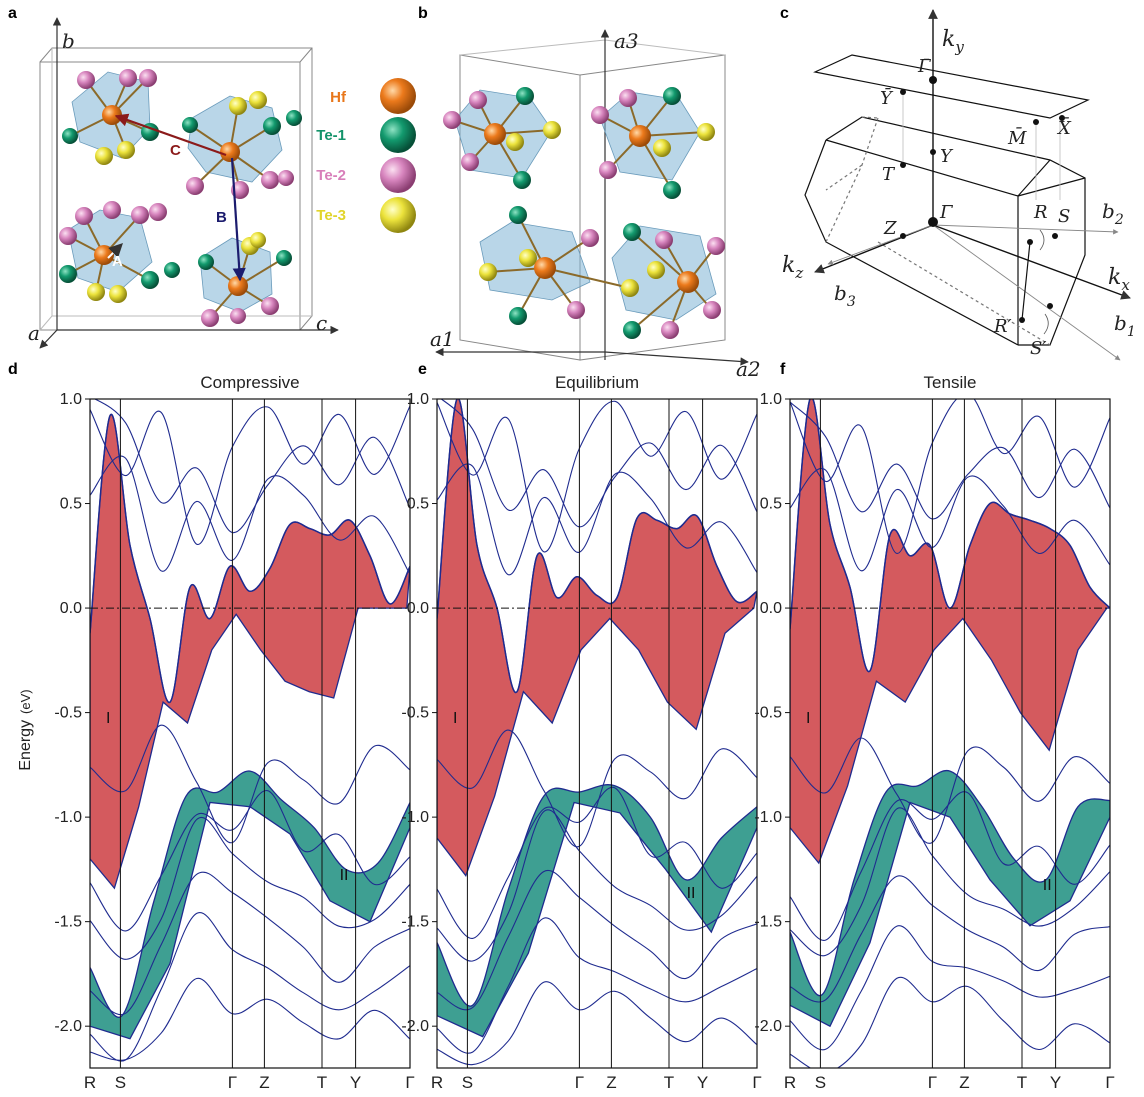 The image size is (1144, 1097). What do you see at coordinates (845, 295) in the screenshot?
I see `b3-label: b3` at bounding box center [845, 295].